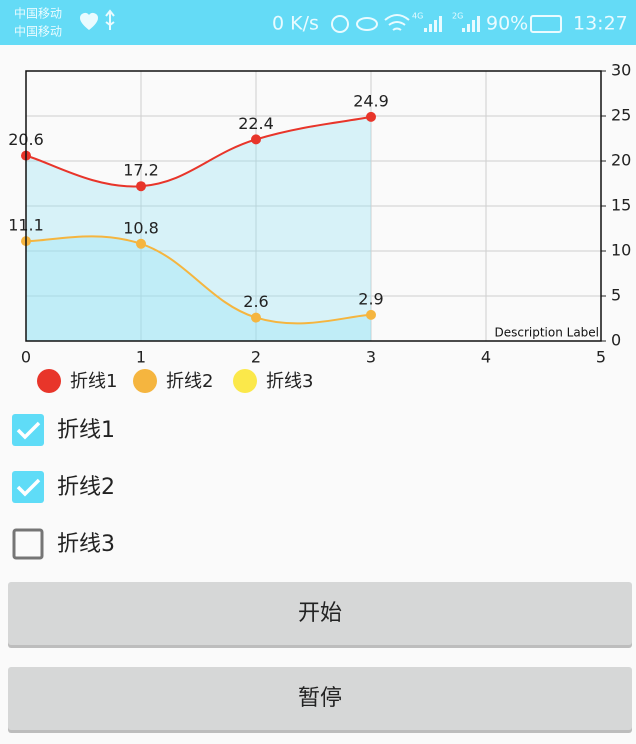 This screenshot has width=636, height=744. I want to click on y2-tick-label: 15, so click(621, 205).